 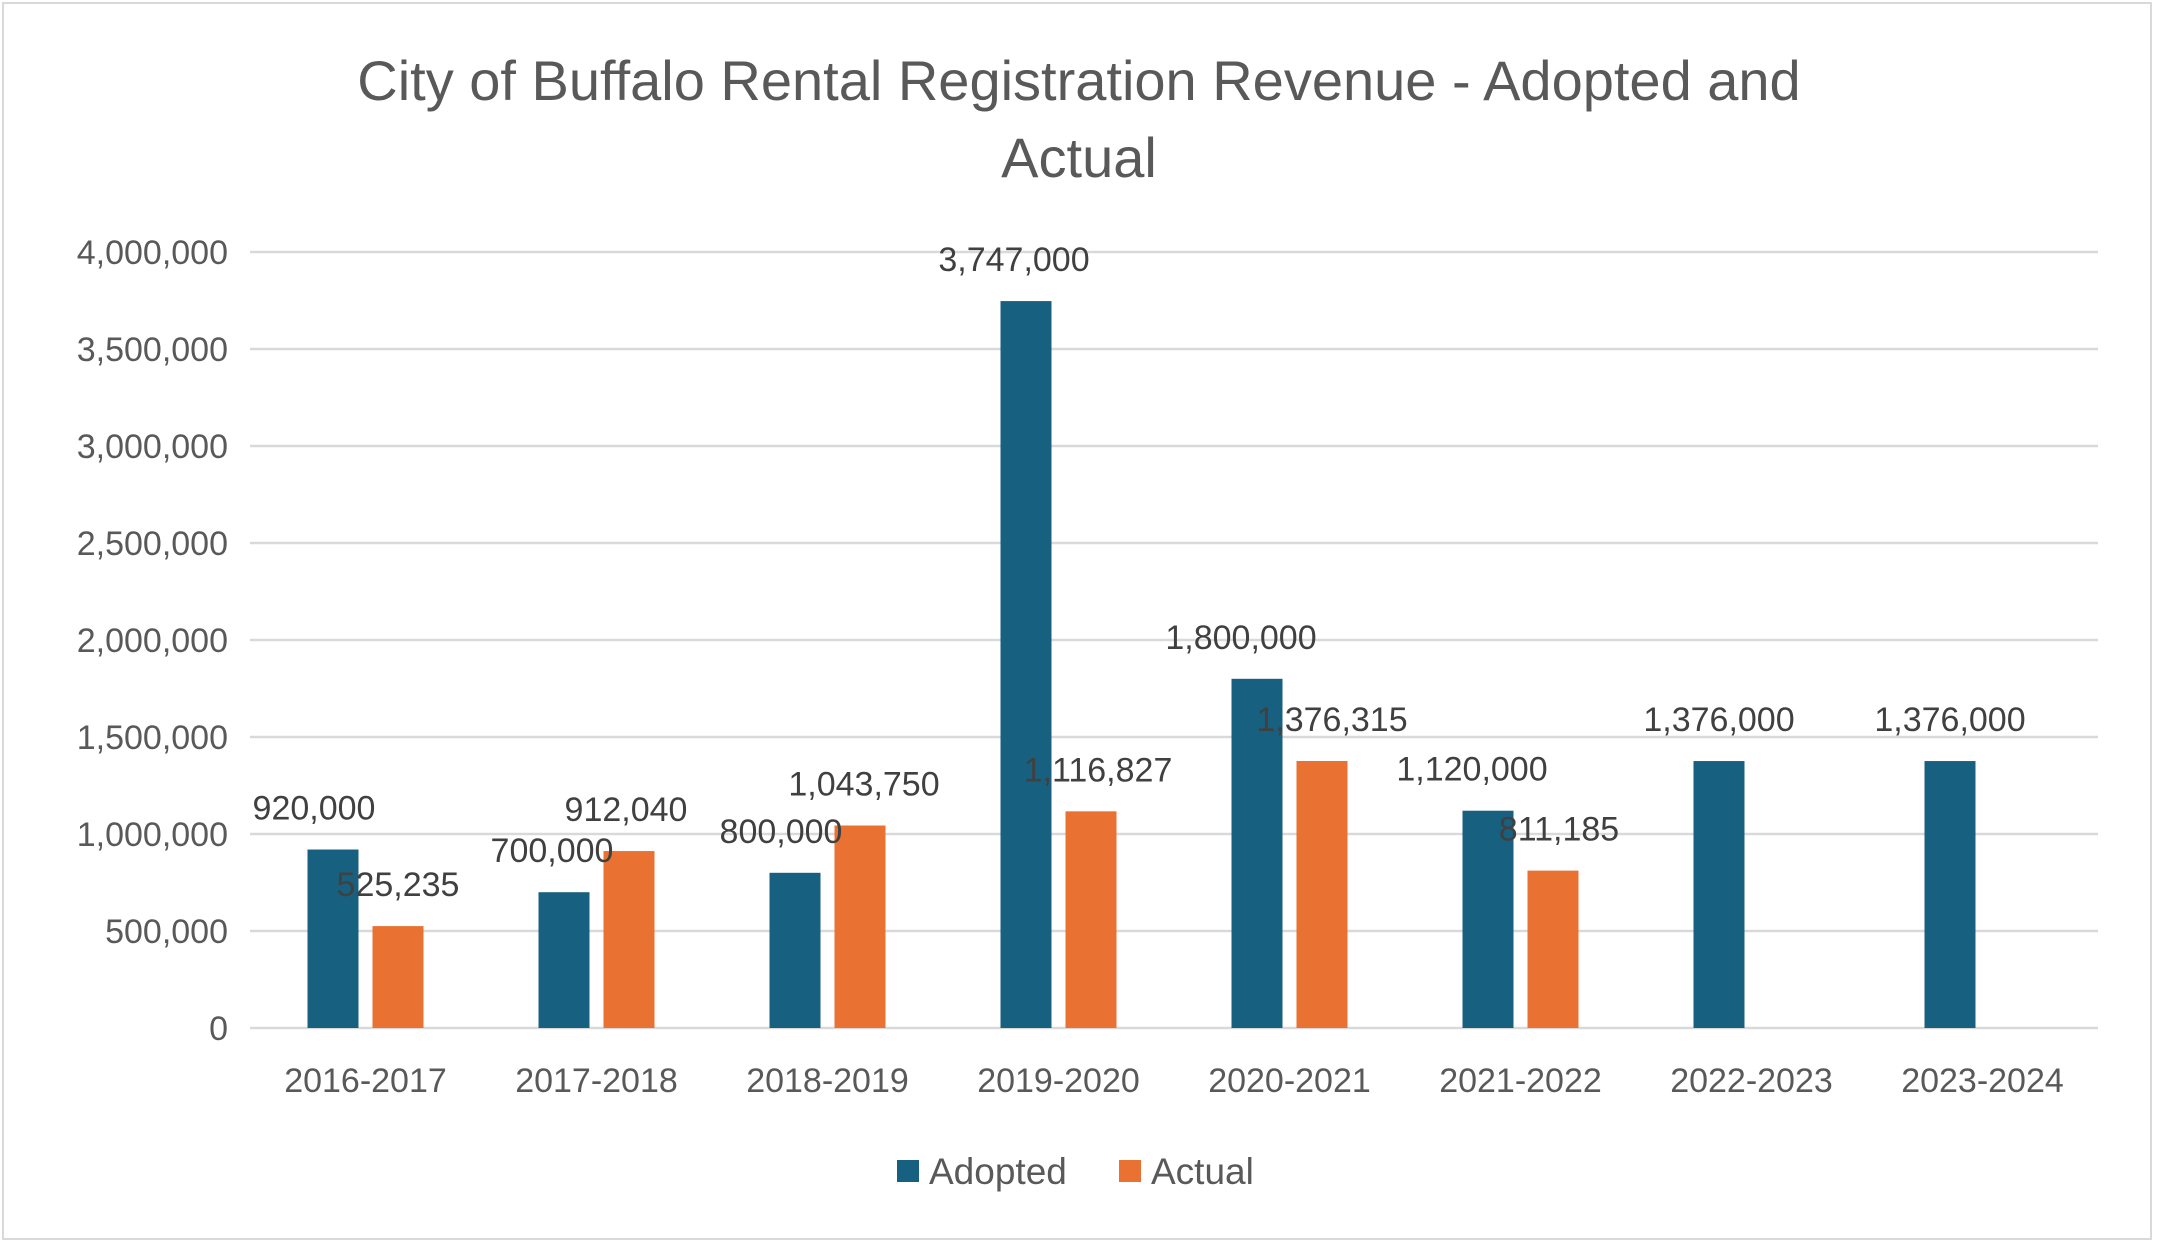 What do you see at coordinates (152, 447) in the screenshot?
I see `y-tick-label: 3,000,000` at bounding box center [152, 447].